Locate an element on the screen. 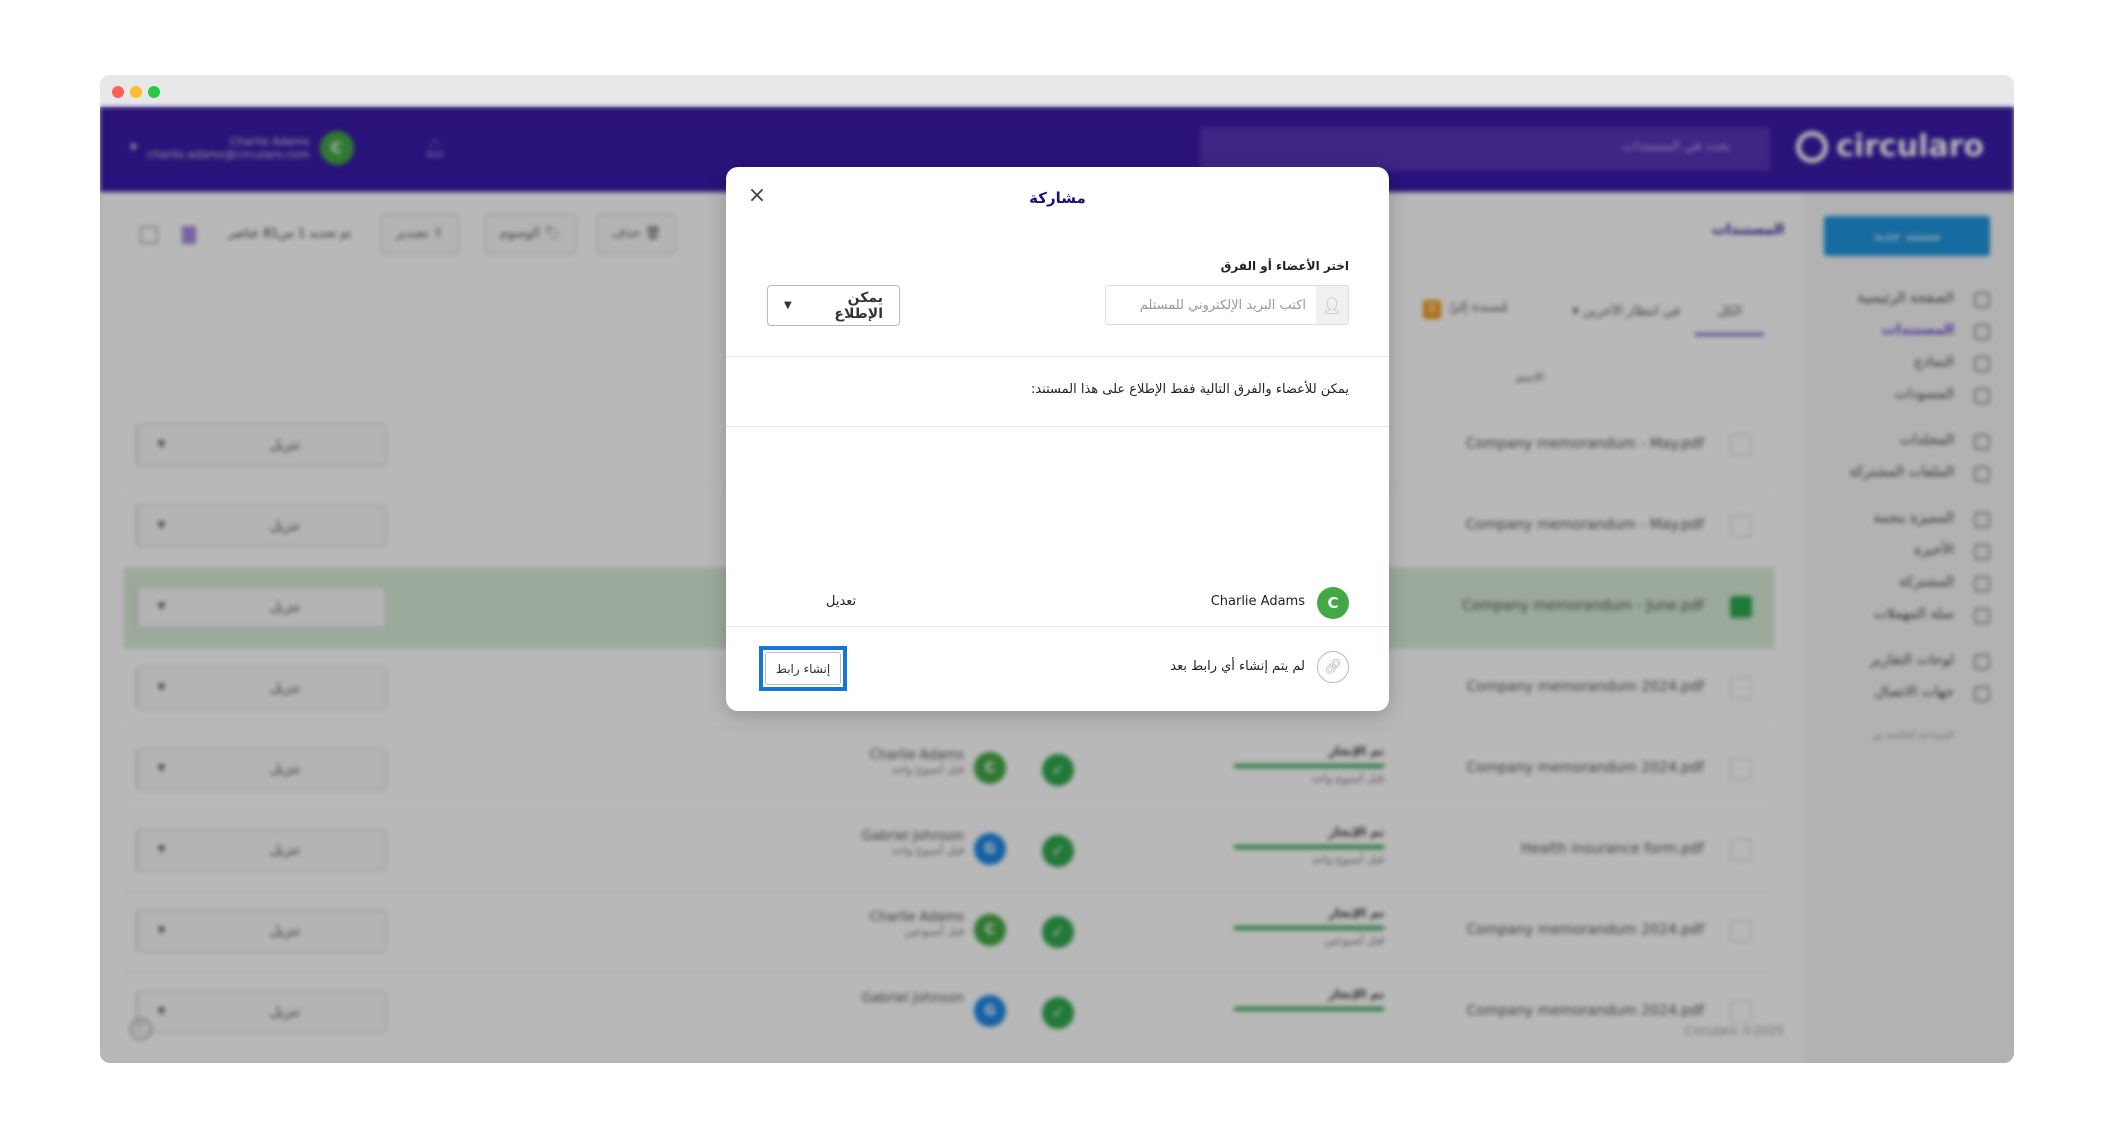  avatar: G is located at coordinates (990, 849).